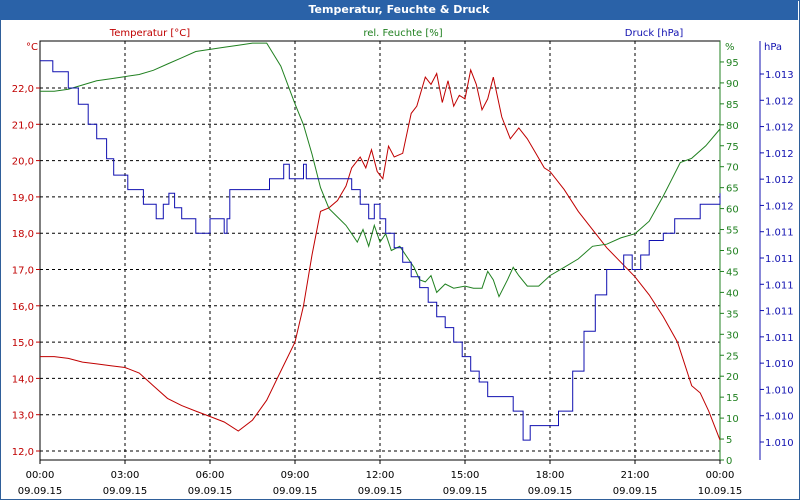 The width and height of the screenshot is (800, 500). What do you see at coordinates (654, 33) in the screenshot?
I see `legend-pressure: Druck [hPa]` at bounding box center [654, 33].